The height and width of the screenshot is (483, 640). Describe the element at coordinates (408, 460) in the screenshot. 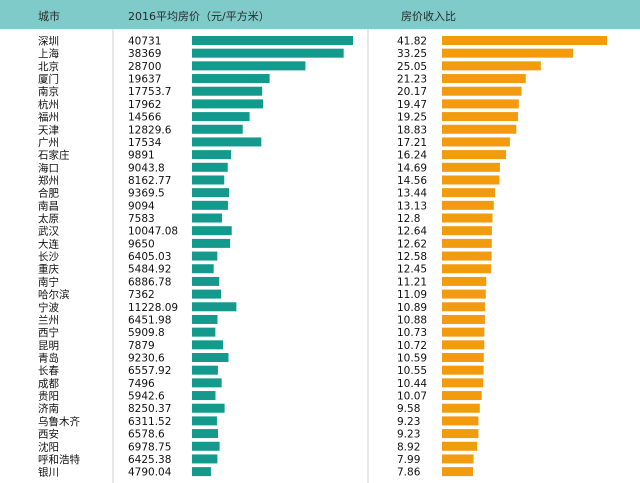

I see `ratio-label: 7.99` at that location.